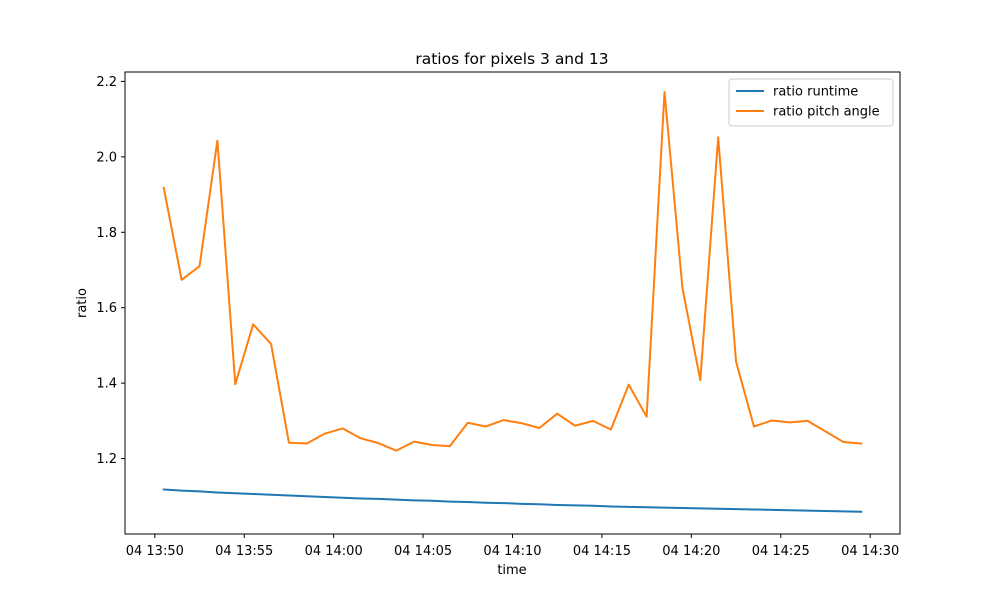  I want to click on x-axis-title: time, so click(511, 570).